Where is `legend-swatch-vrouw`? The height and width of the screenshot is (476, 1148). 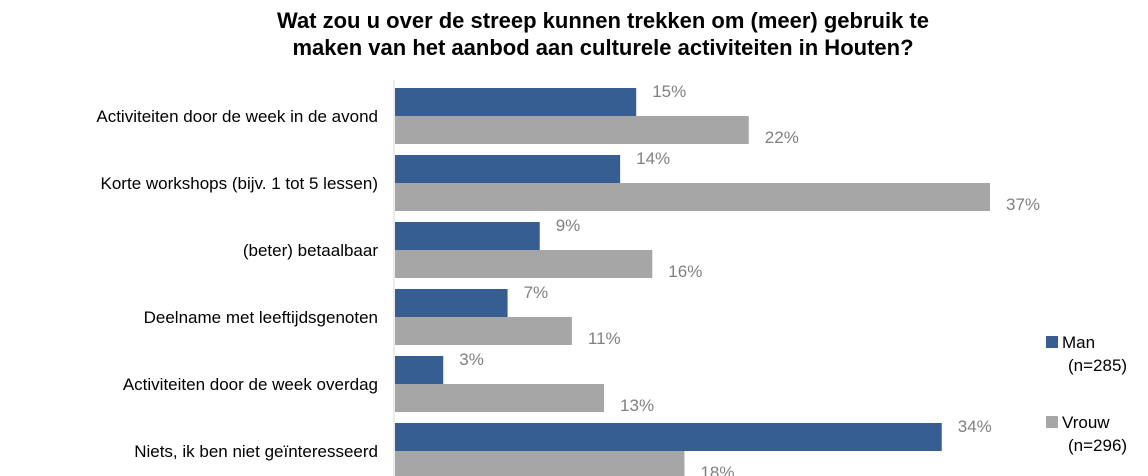
legend-swatch-vrouw is located at coordinates (1052, 422).